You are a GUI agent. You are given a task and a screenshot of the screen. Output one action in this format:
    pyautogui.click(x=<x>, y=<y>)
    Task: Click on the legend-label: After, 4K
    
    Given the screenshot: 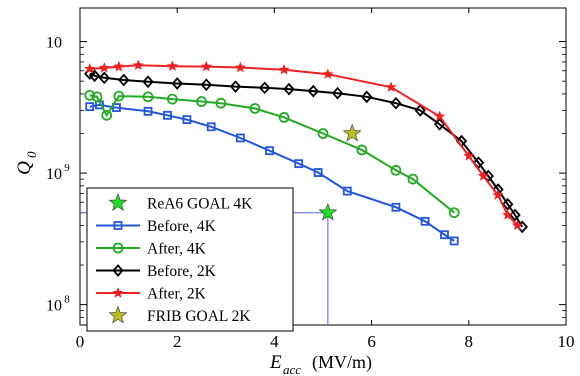 What is the action you would take?
    pyautogui.click(x=177, y=249)
    